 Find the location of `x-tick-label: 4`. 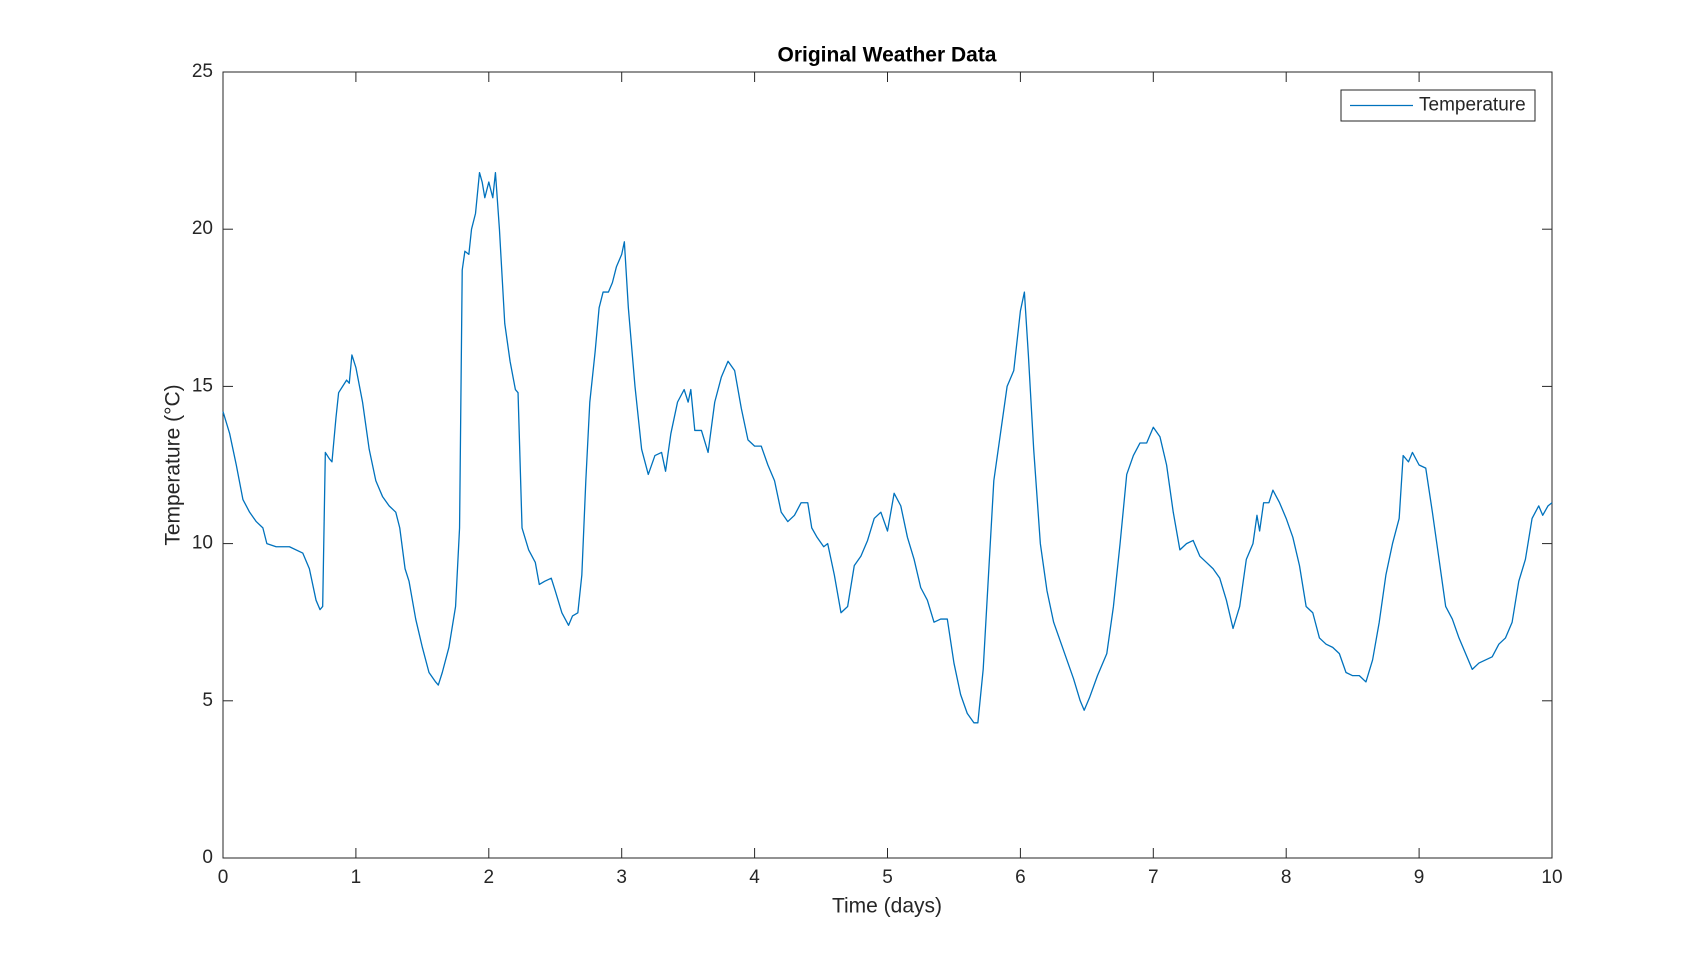

x-tick-label: 4 is located at coordinates (754, 877).